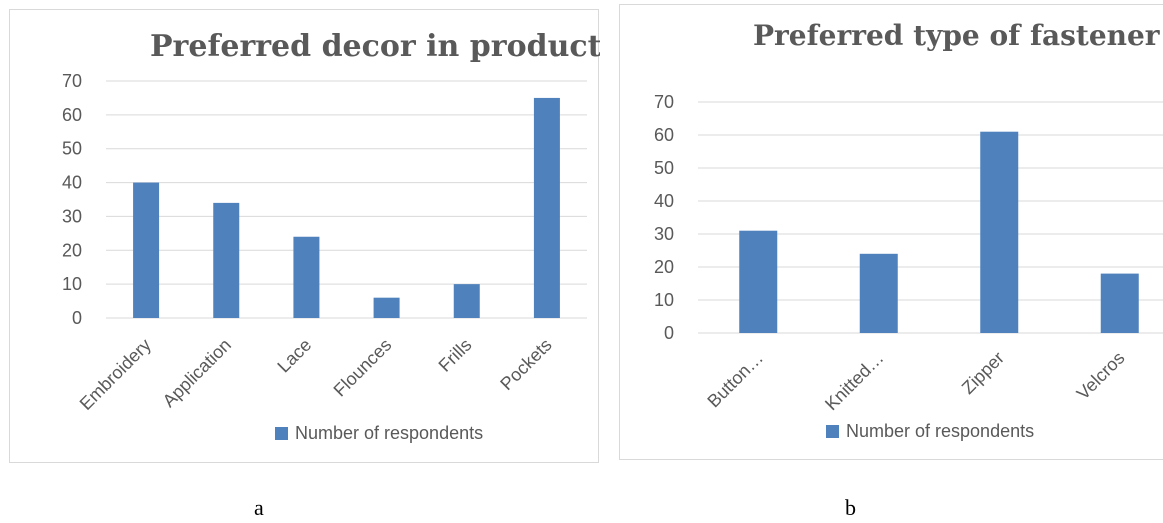 The width and height of the screenshot is (1163, 523). What do you see at coordinates (525, 364) in the screenshot?
I see `x-tick-label: Pockets` at bounding box center [525, 364].